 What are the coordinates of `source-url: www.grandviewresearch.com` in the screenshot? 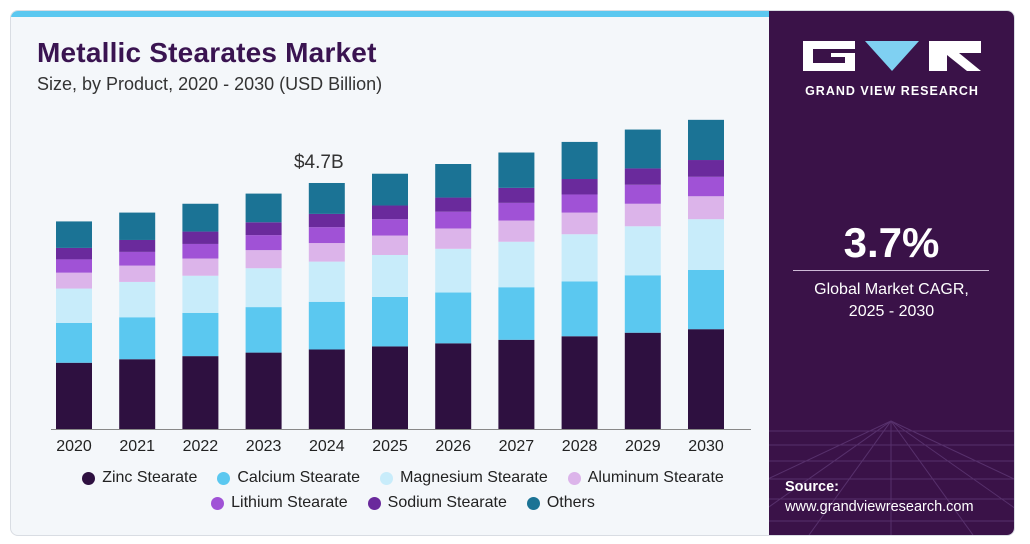 It's located at (879, 507).